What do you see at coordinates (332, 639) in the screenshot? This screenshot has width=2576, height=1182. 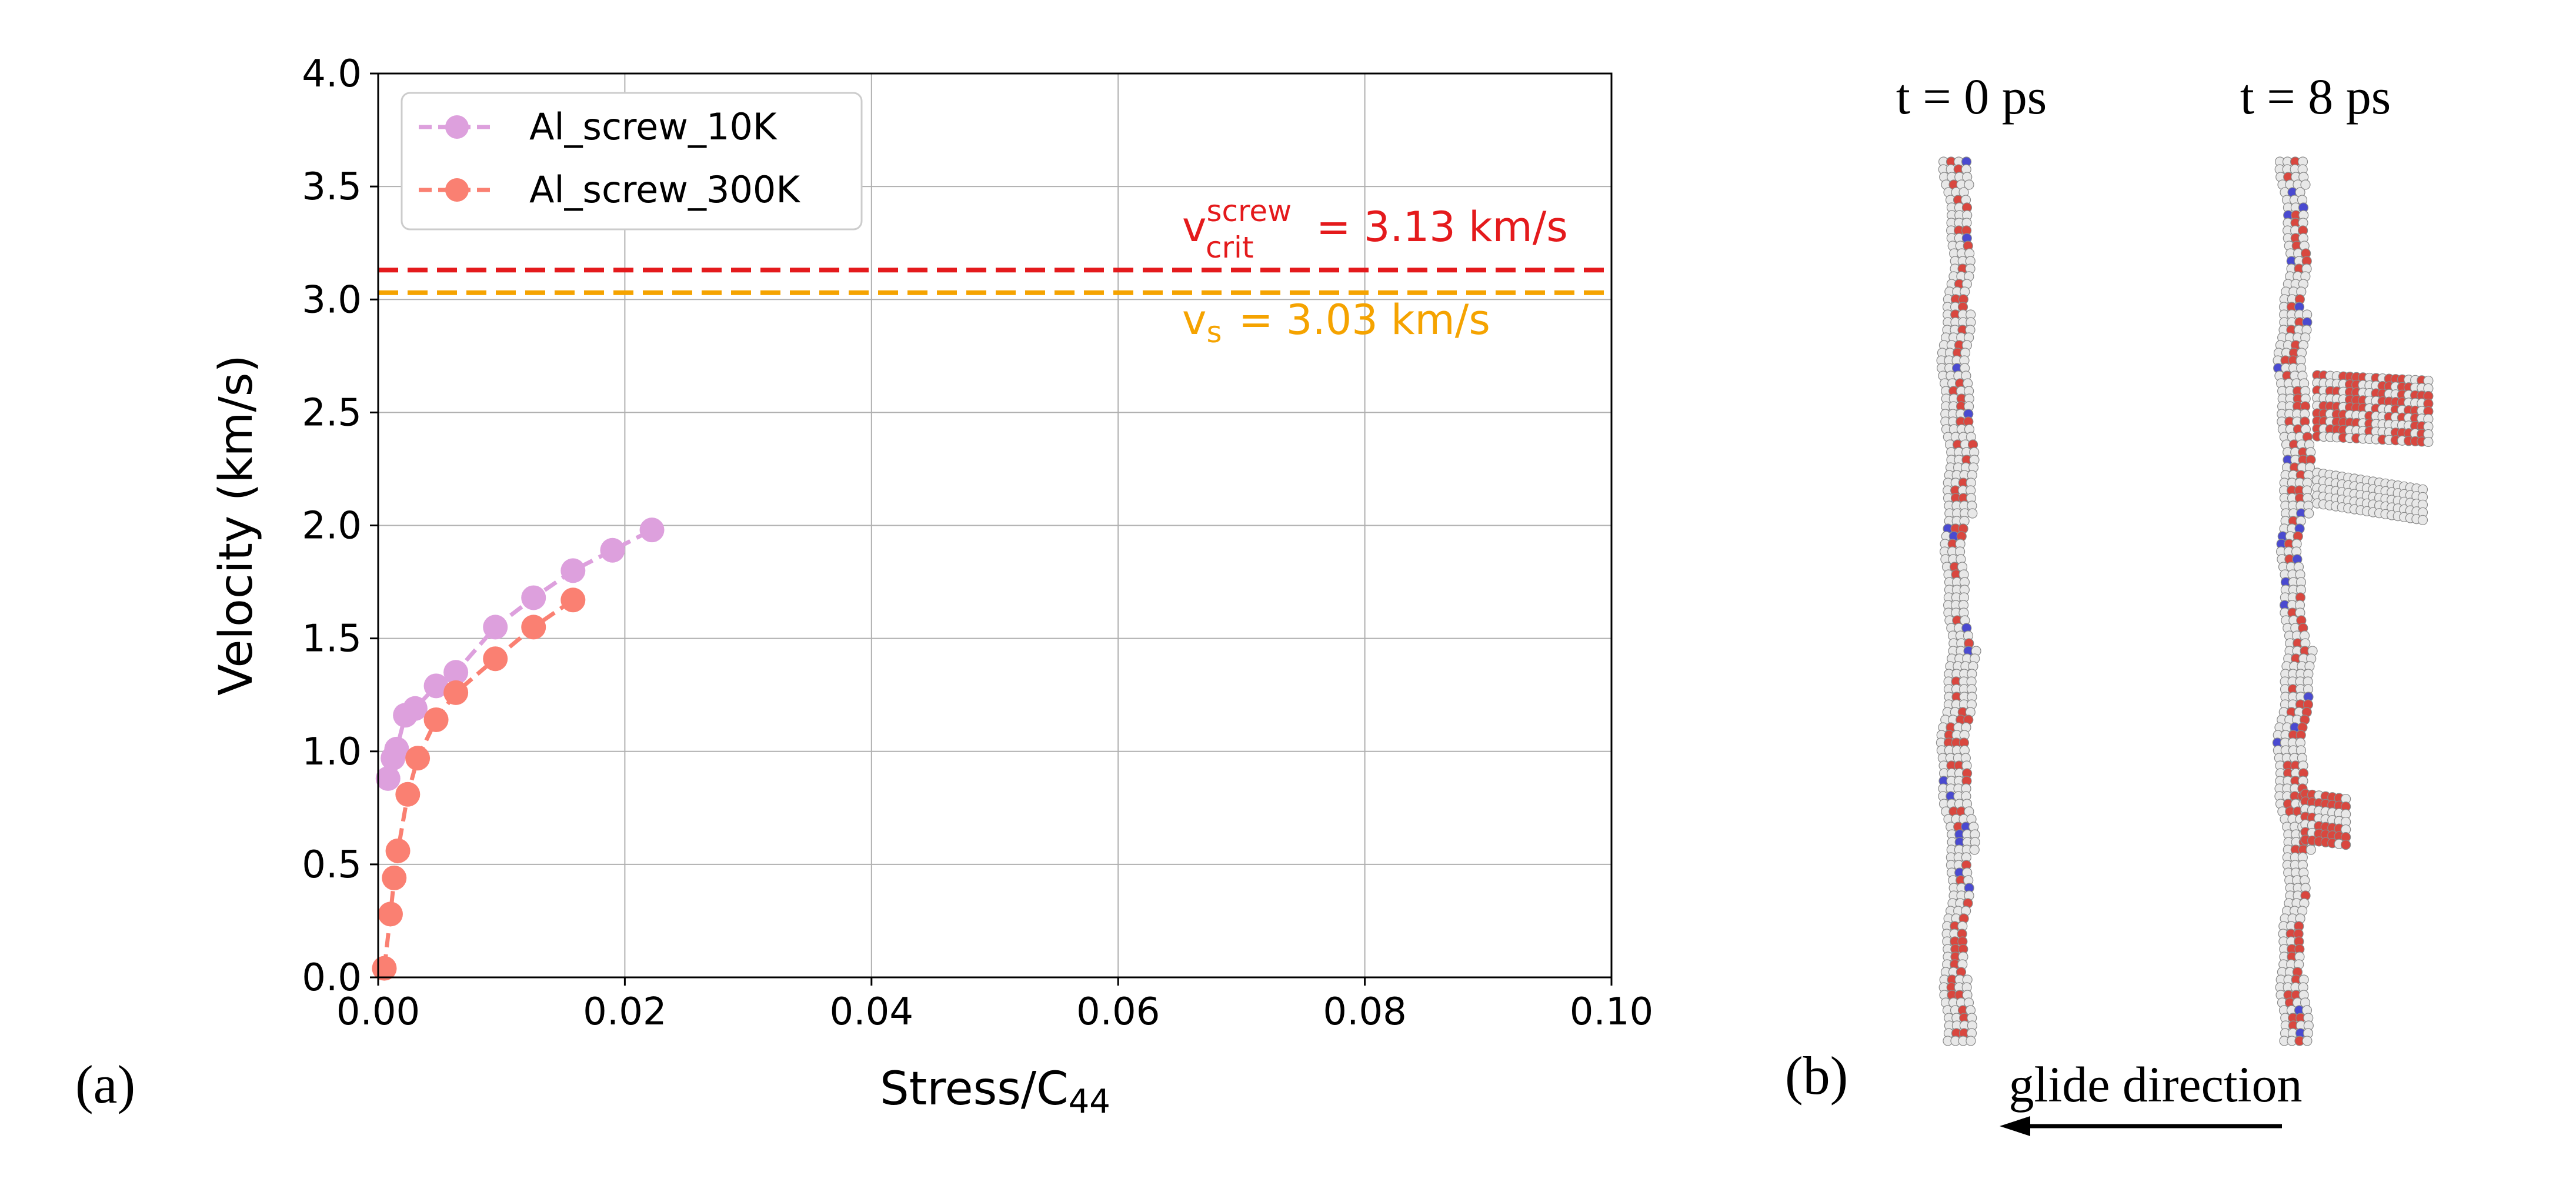 I see `y-tick-label: 1.5` at bounding box center [332, 639].